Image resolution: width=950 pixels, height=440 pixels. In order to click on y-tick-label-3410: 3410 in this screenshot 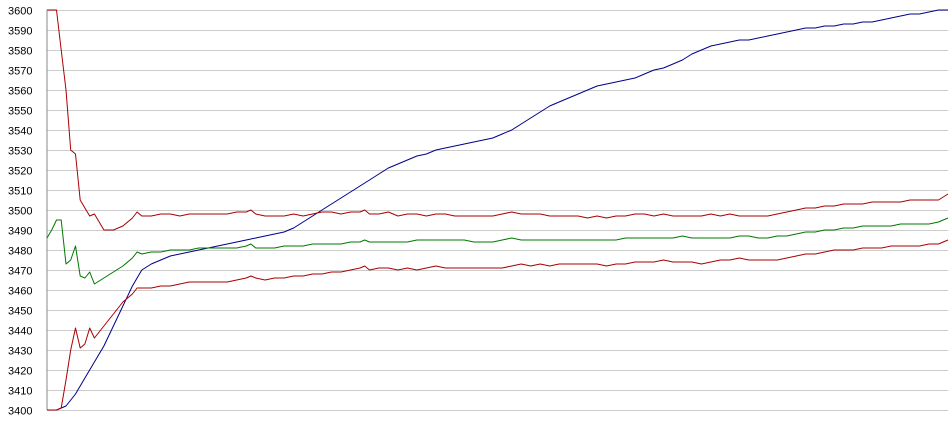, I will do `click(20, 392)`.